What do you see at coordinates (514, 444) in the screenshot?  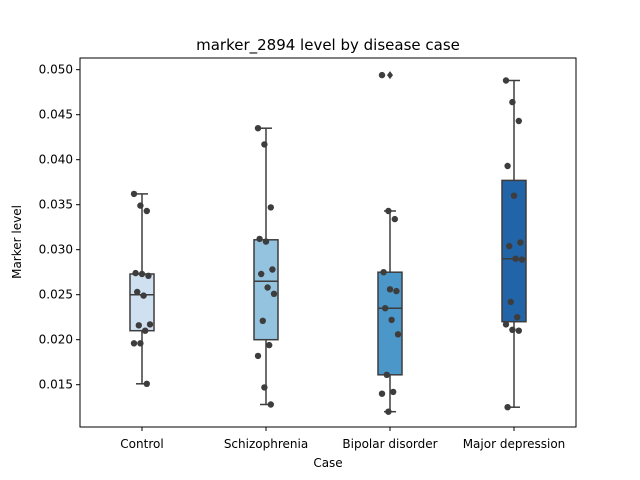 I see `x-tick-label: Major depression` at bounding box center [514, 444].